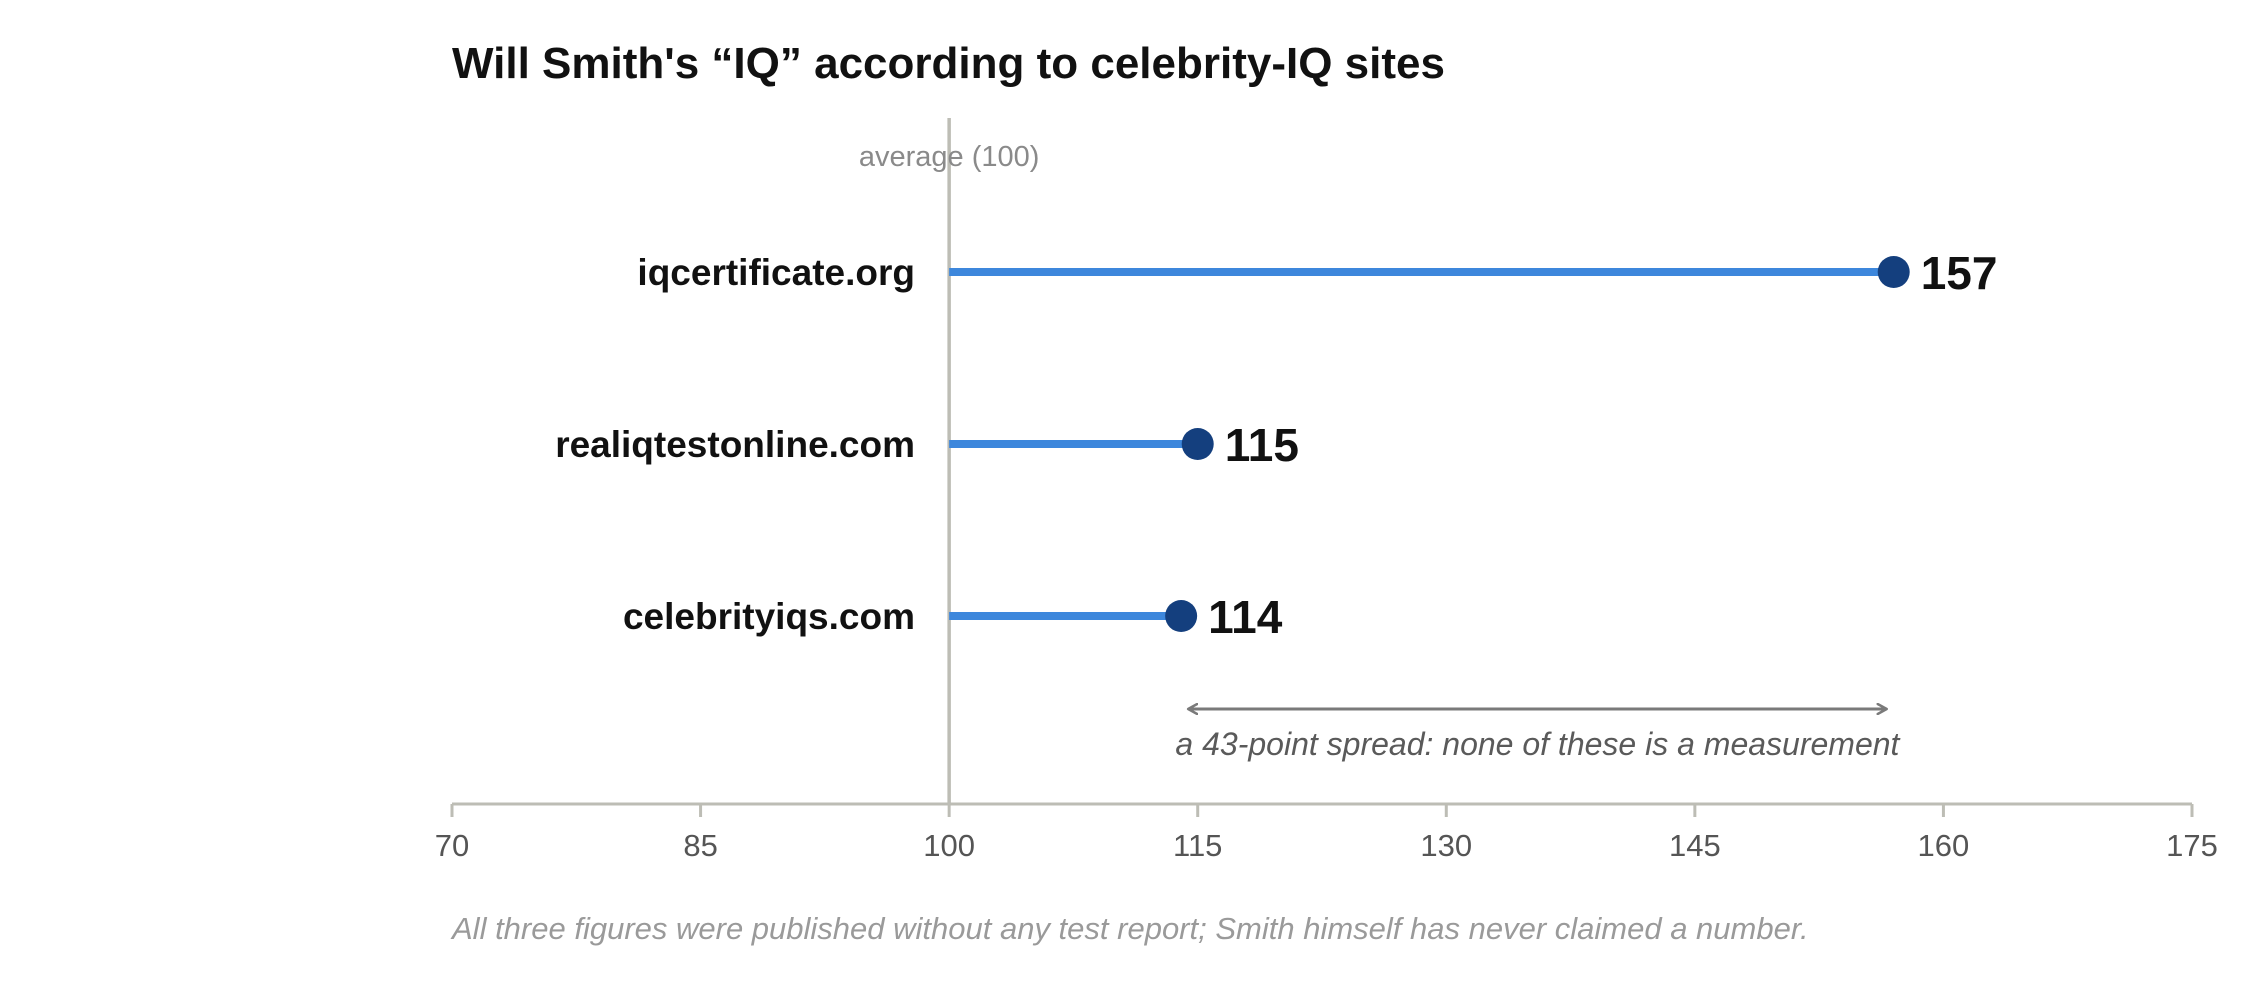 Image resolution: width=2256 pixels, height=1000 pixels. Describe the element at coordinates (1245, 617) in the screenshot. I see `value-label: 114` at that location.